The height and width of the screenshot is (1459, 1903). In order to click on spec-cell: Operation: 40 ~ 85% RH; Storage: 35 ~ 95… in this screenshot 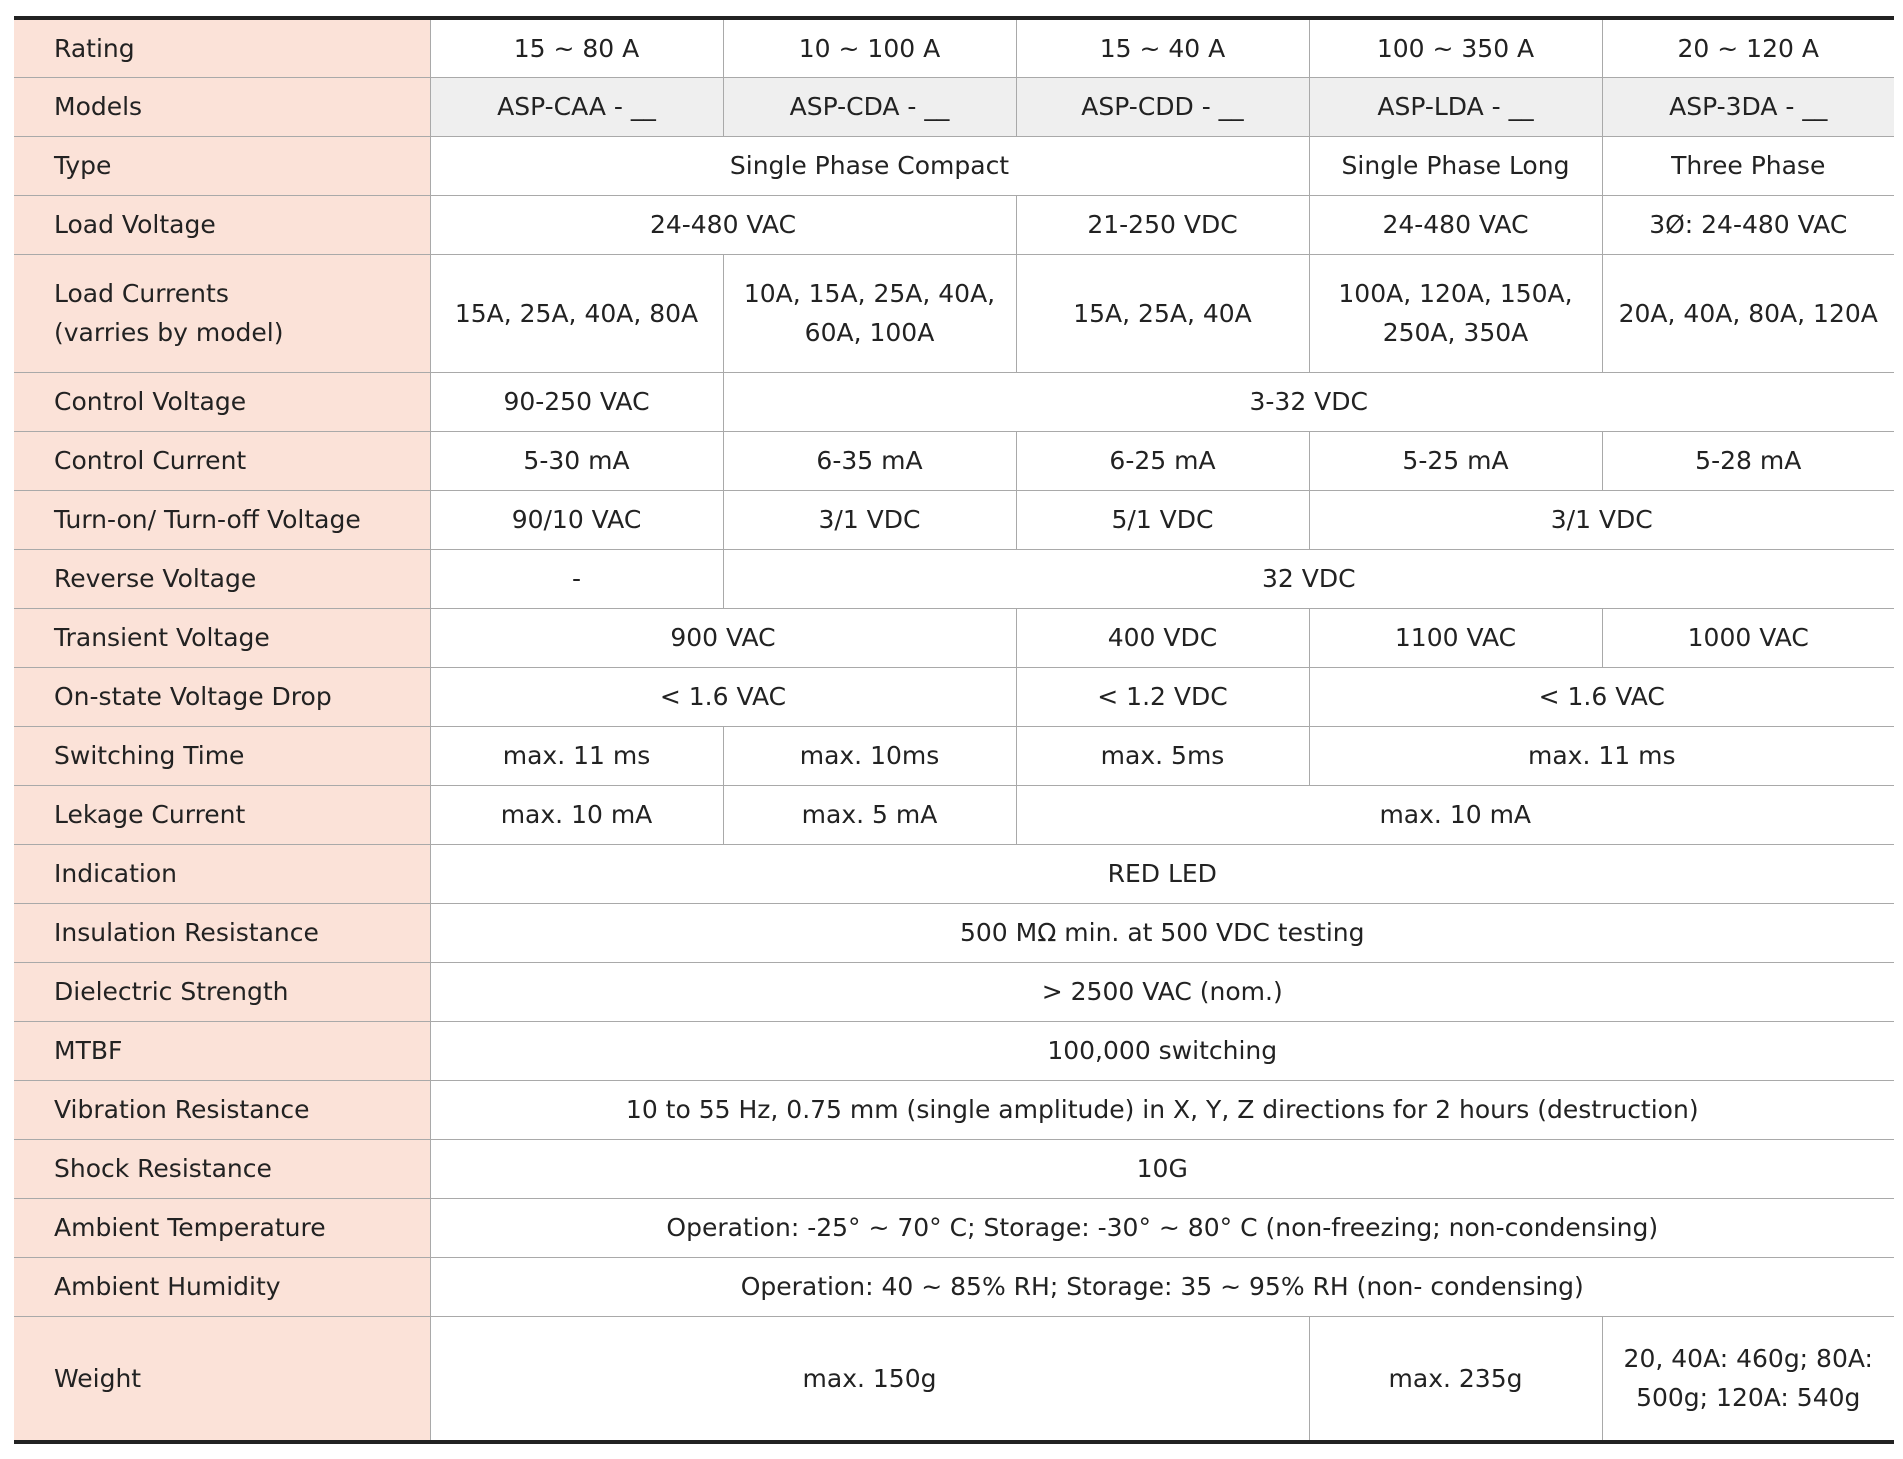, I will do `click(1161, 1287)`.